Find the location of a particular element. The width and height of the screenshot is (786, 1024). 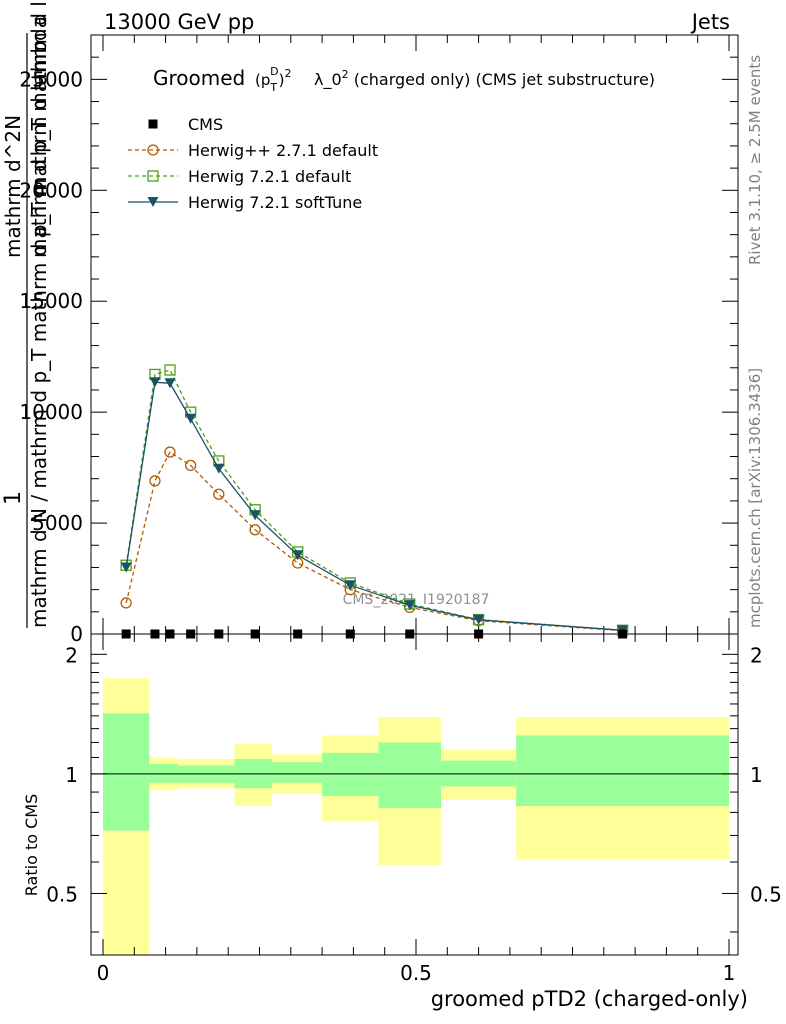

x-tick-label: 0.5 is located at coordinates (416, 973).